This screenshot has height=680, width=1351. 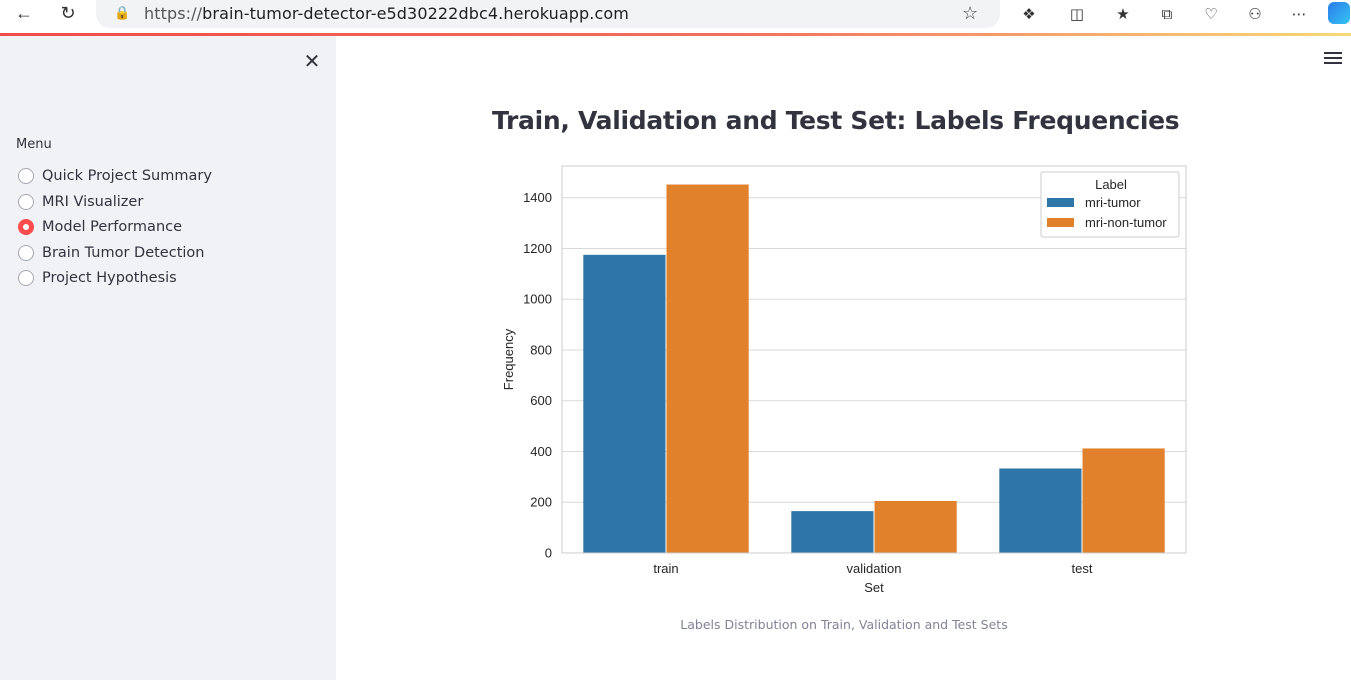 I want to click on legend-entry-mri-tumor: mri-tumor, so click(x=1113, y=202).